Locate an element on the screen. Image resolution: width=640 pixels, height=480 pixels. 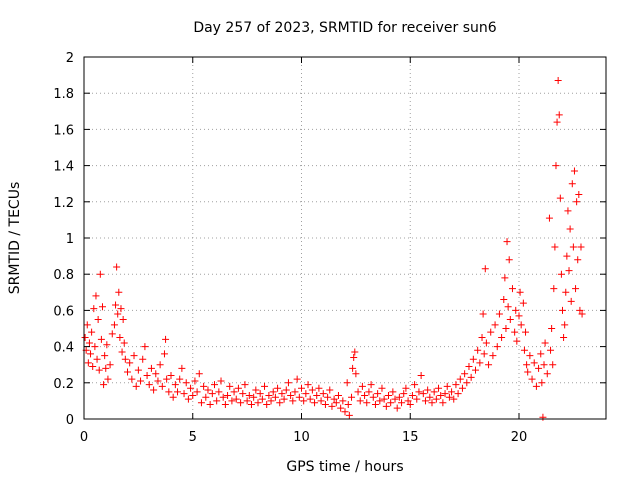
y-tick-label: 0.2 is located at coordinates (63, 384).